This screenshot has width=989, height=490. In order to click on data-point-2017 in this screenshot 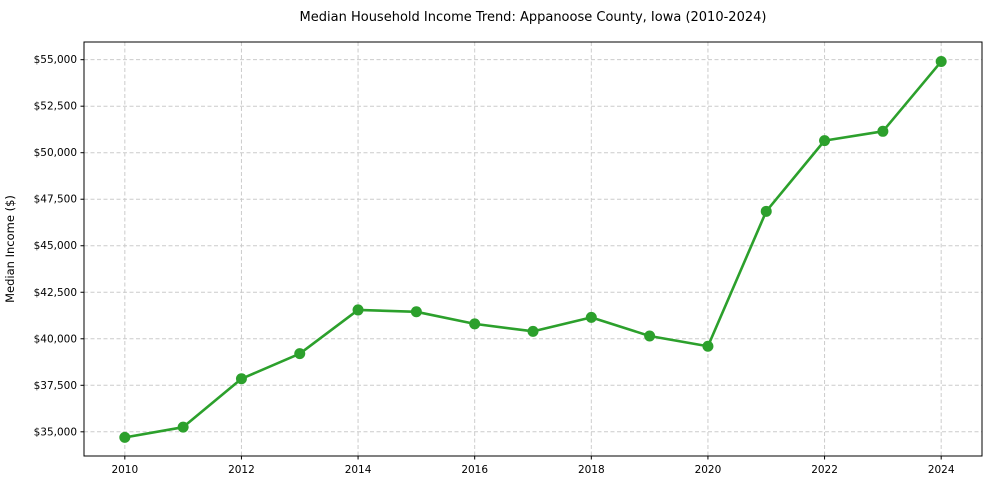, I will do `click(533, 331)`.